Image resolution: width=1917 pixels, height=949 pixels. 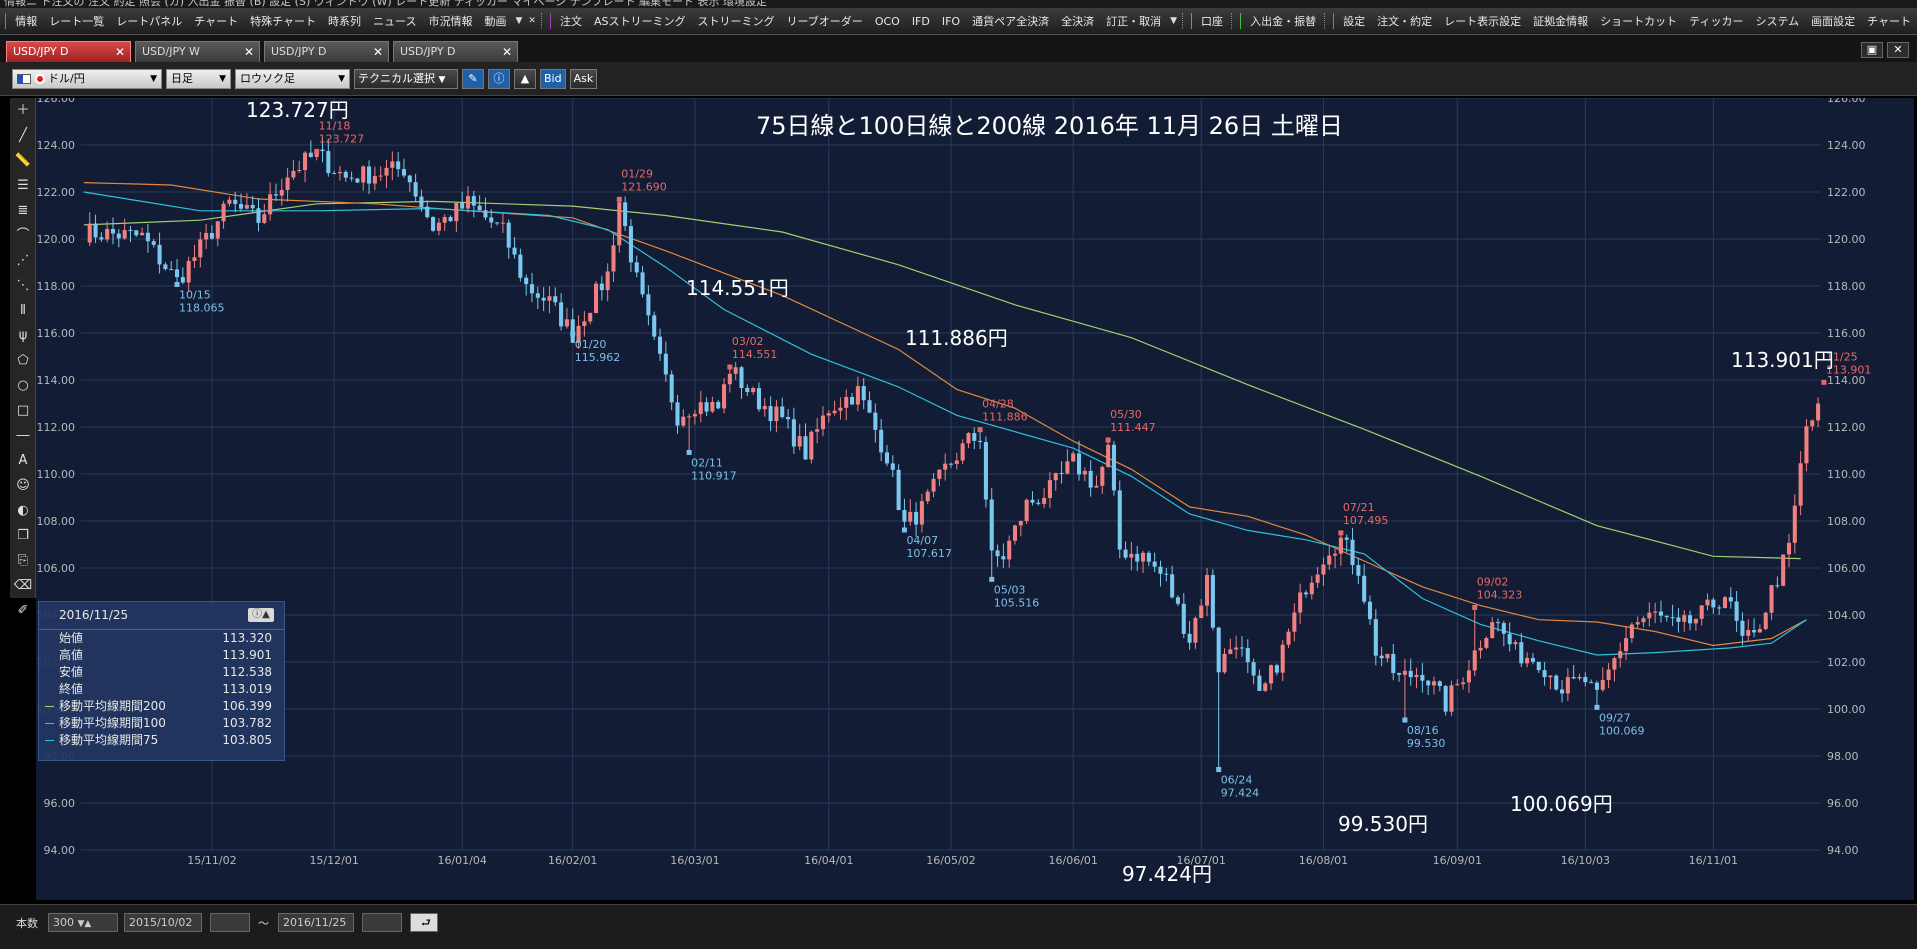 I want to click on menu-item-chart: チャート, so click(x=216, y=21).